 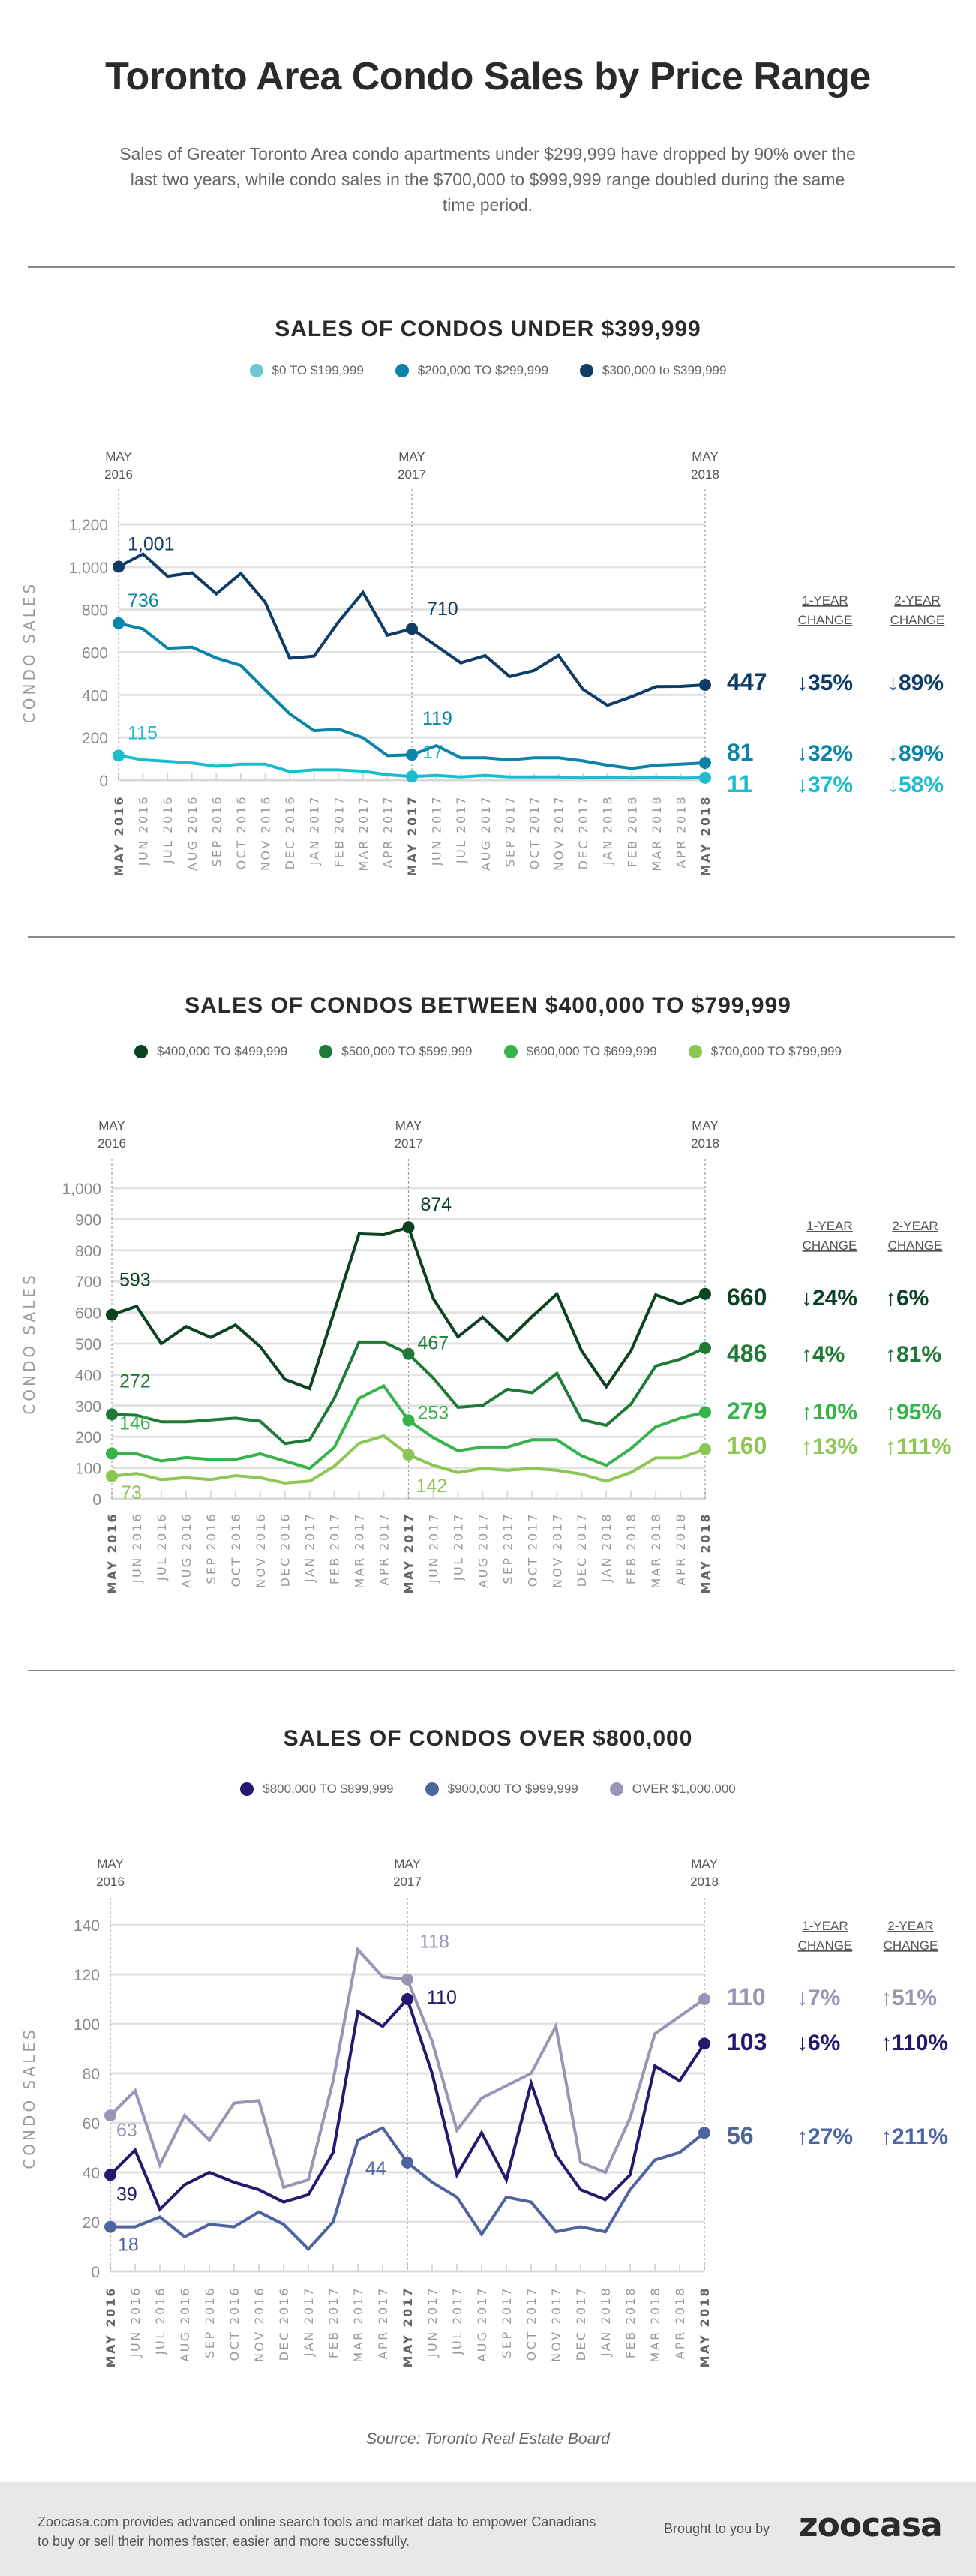 I want to click on one-year-change: ↓6%, so click(x=819, y=2043).